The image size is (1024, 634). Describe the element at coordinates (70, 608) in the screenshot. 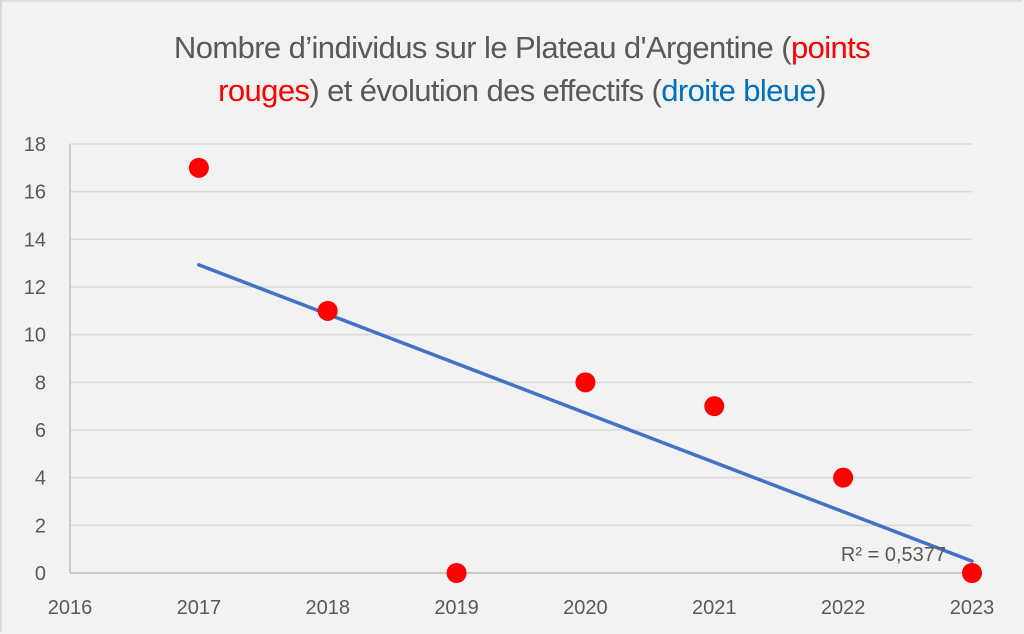

I see `x-tick-label: 2016` at that location.